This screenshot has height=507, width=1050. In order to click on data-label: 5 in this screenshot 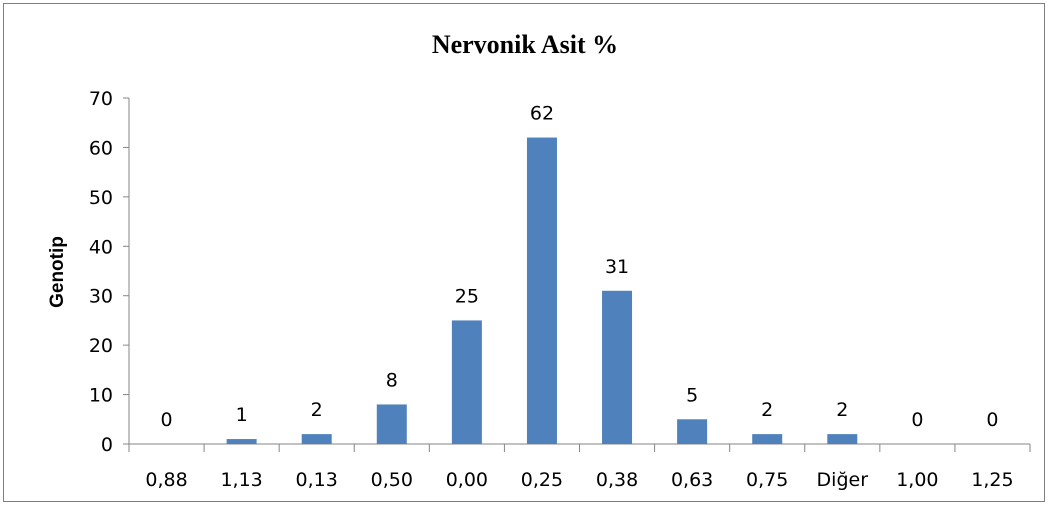, I will do `click(692, 395)`.